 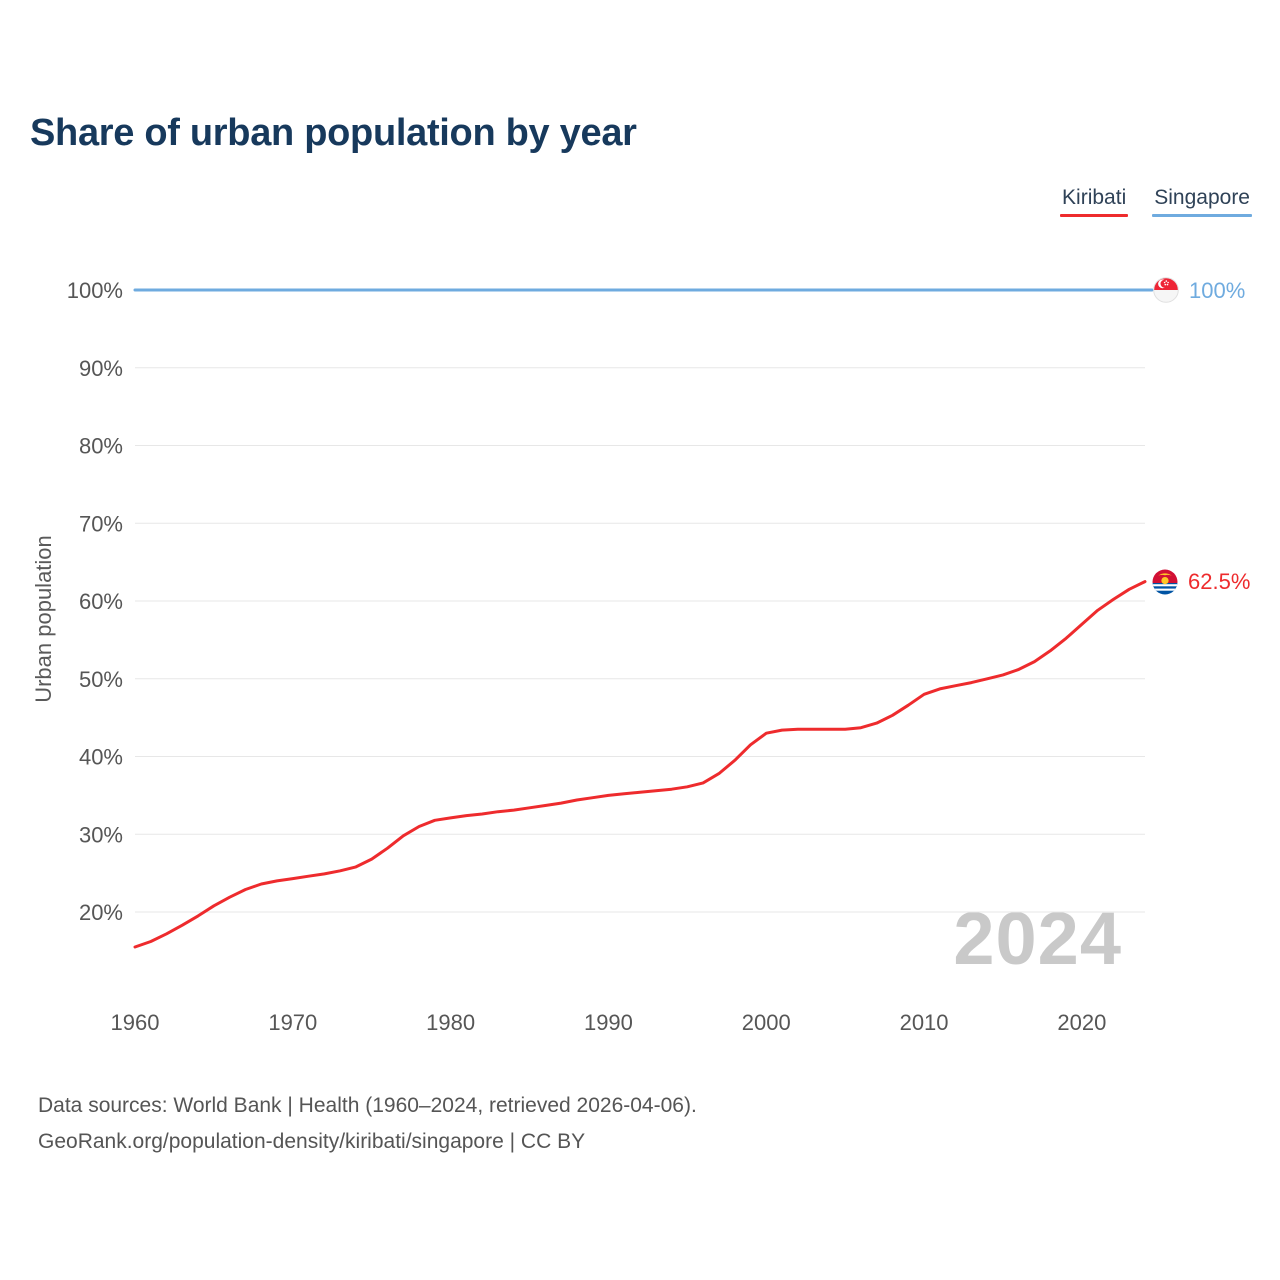 What do you see at coordinates (1165, 582) in the screenshot?
I see `kiribati-flag-icon` at bounding box center [1165, 582].